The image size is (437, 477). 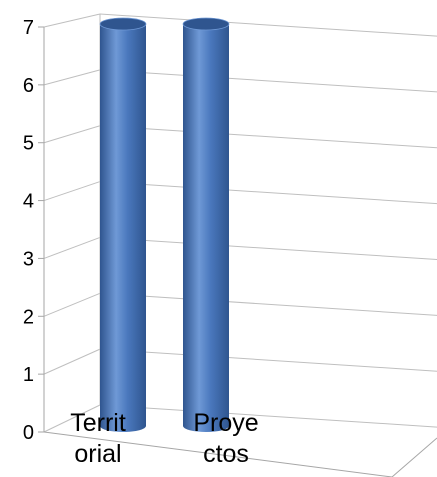 I want to click on y-tick-label: 1, so click(x=28, y=375).